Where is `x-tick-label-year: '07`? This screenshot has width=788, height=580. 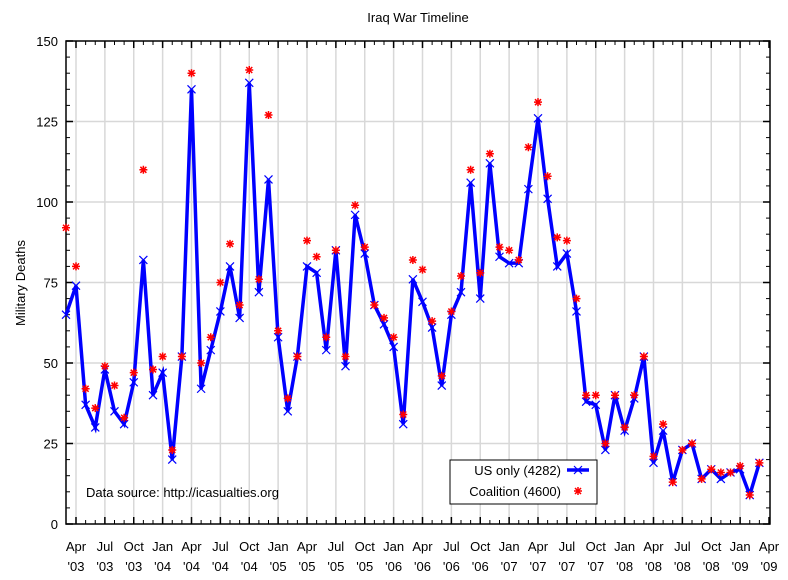
x-tick-label-year: '07 is located at coordinates (538, 566).